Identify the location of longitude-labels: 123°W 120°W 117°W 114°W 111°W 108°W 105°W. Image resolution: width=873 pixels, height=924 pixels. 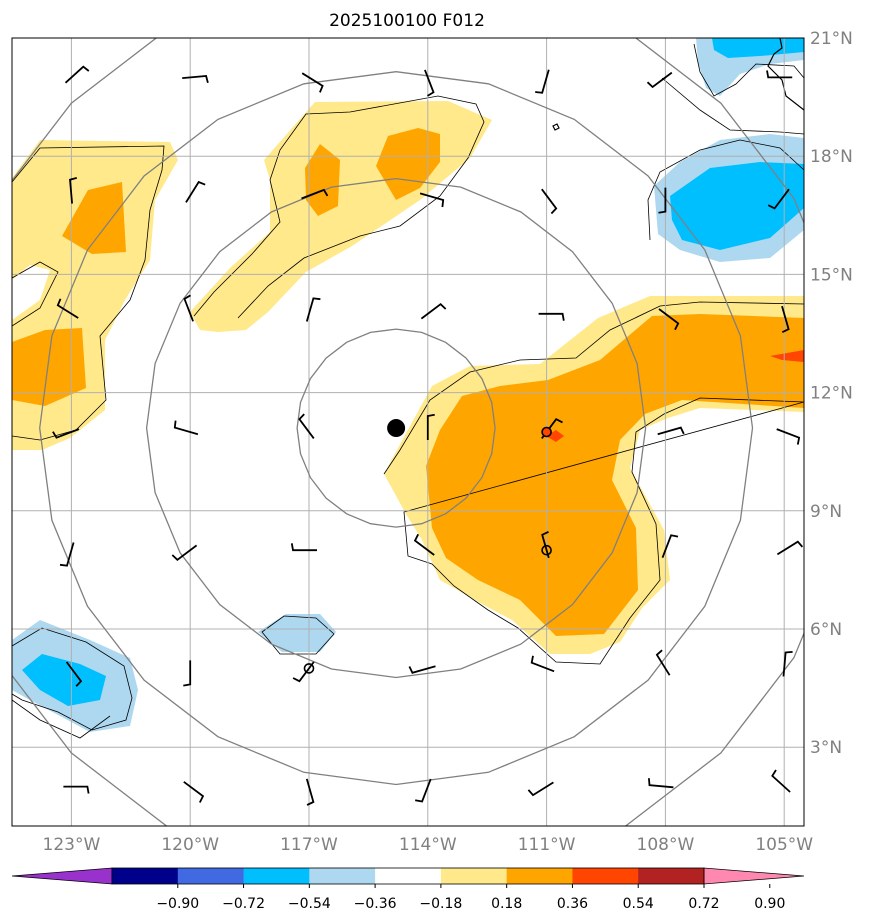
(428, 845).